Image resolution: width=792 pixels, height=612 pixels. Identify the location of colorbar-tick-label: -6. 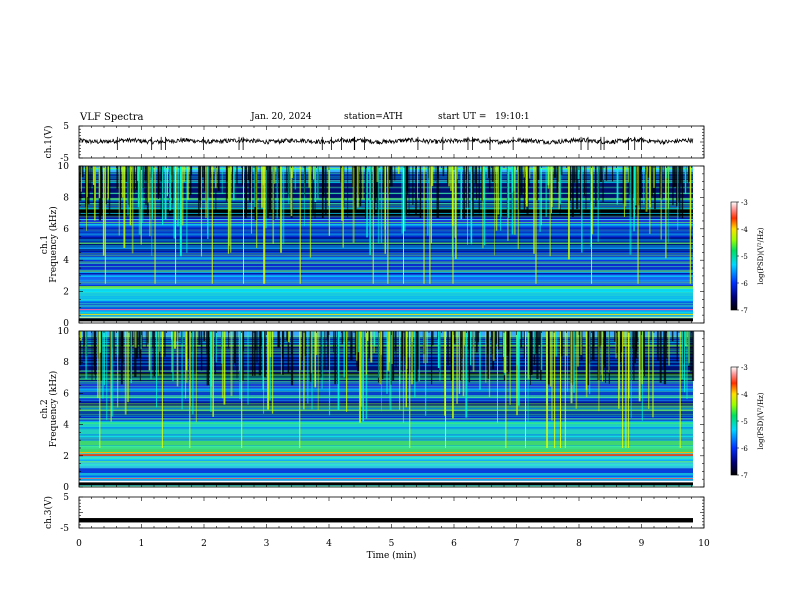
(744, 449).